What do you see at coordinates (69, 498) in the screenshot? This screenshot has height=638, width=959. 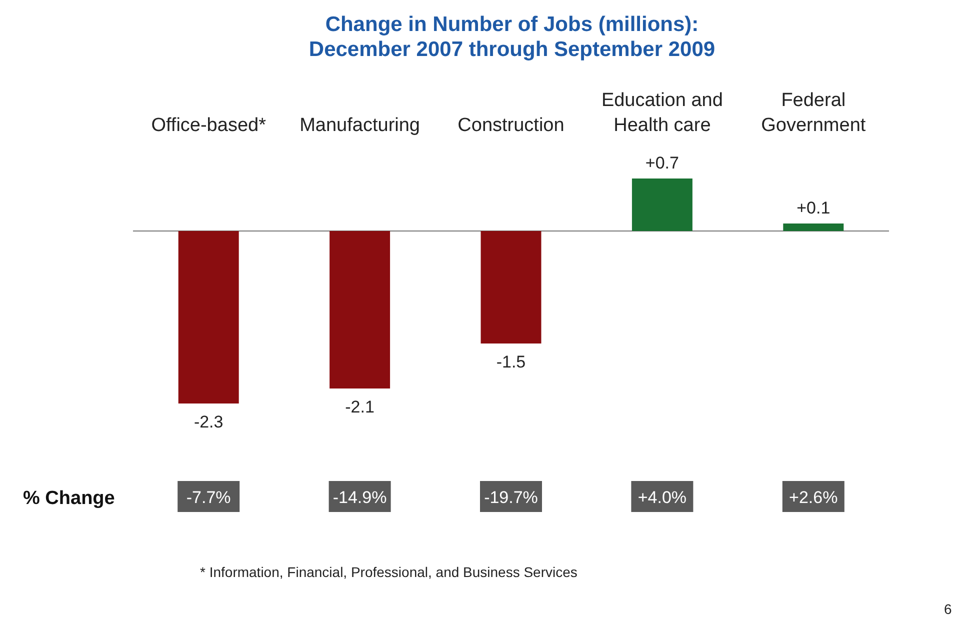 I see `text: % Change` at bounding box center [69, 498].